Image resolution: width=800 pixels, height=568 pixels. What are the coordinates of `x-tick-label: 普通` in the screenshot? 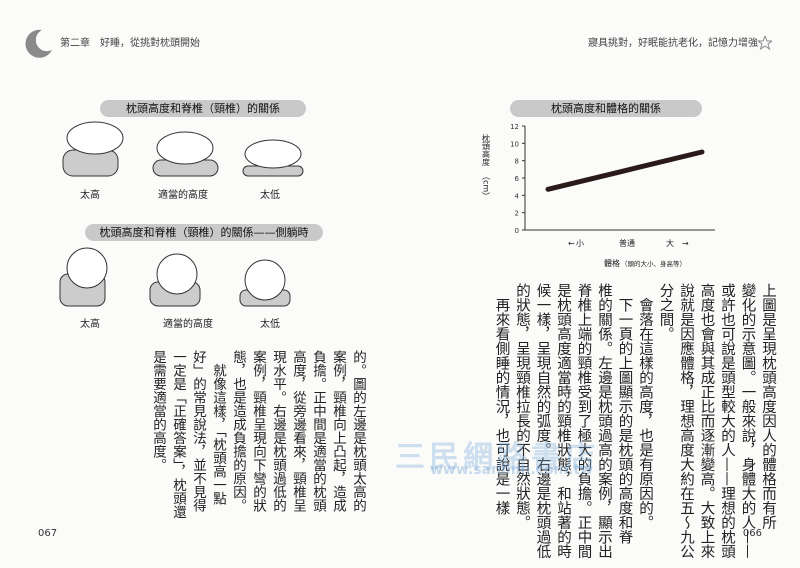 It's located at (627, 243).